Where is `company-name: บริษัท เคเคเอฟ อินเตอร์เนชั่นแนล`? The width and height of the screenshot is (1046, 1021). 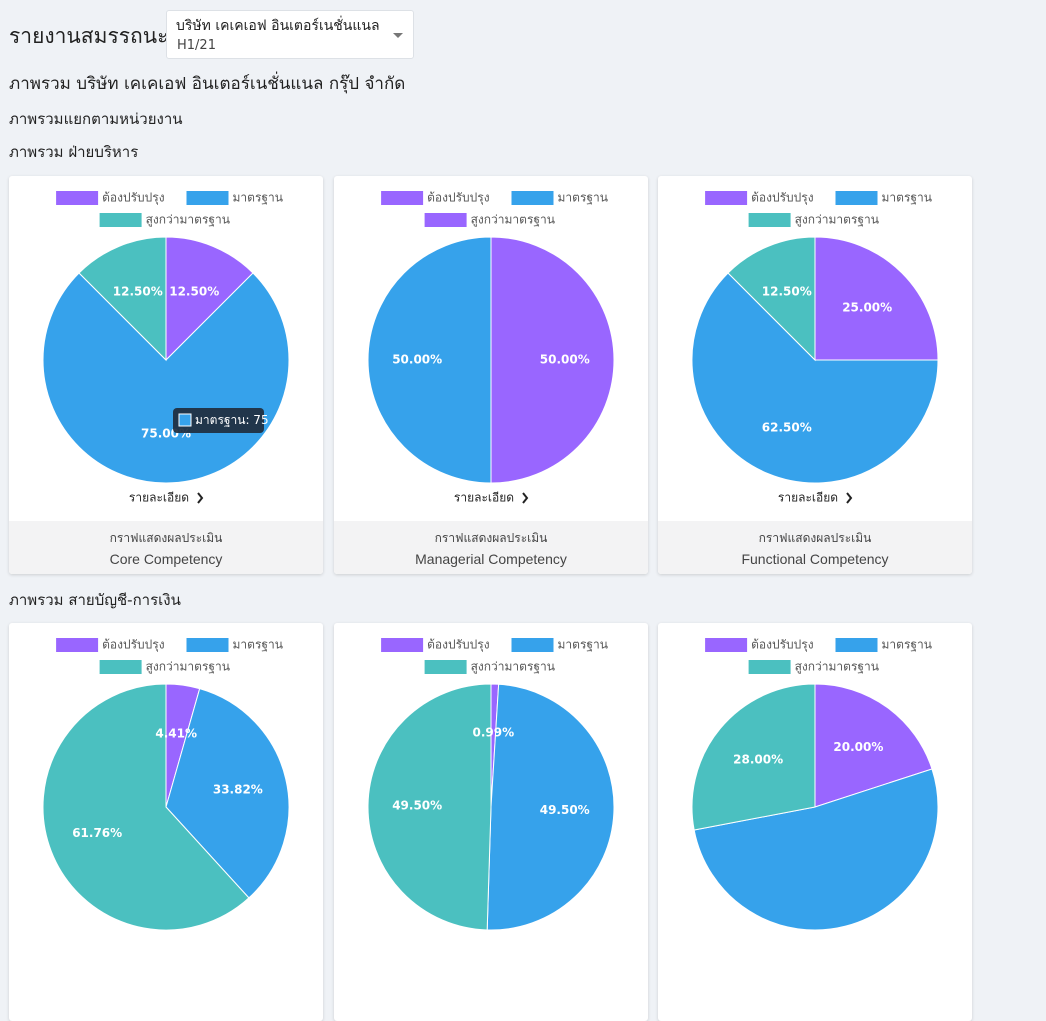 company-name: บริษัท เคเคเอฟ อินเตอร์เนชั่นแนล is located at coordinates (278, 26).